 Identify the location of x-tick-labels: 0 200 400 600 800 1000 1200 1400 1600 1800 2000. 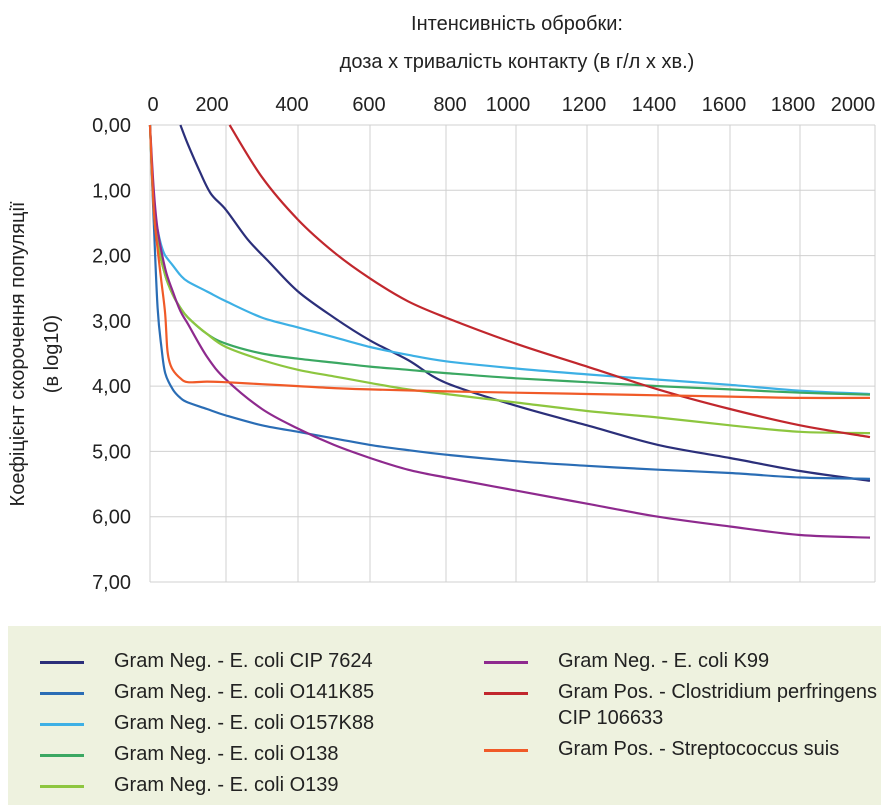
(511, 105).